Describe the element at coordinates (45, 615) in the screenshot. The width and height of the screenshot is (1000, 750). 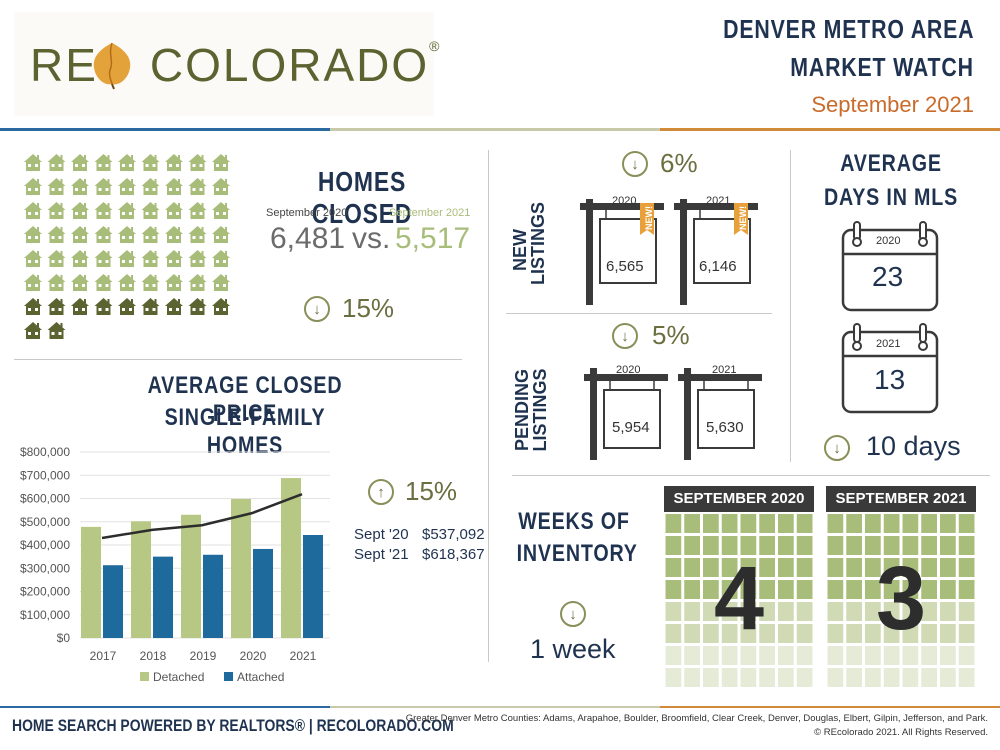
I see `y-tick-label: $100,000` at that location.